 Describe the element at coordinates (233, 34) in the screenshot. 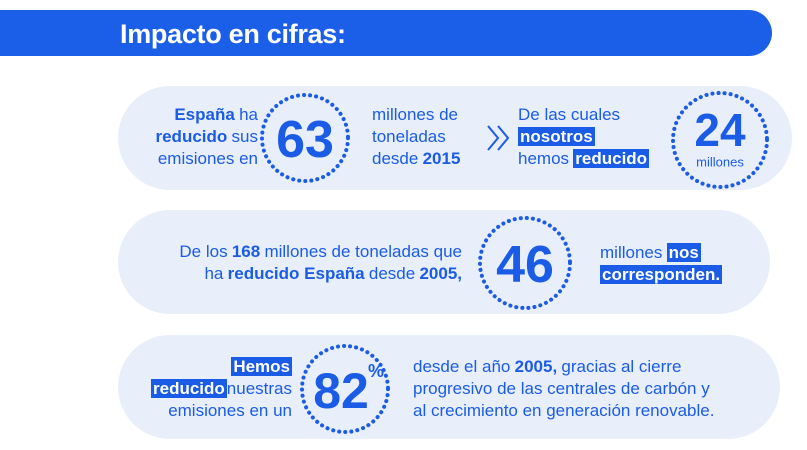

I see `title: Impacto en cifras:` at that location.